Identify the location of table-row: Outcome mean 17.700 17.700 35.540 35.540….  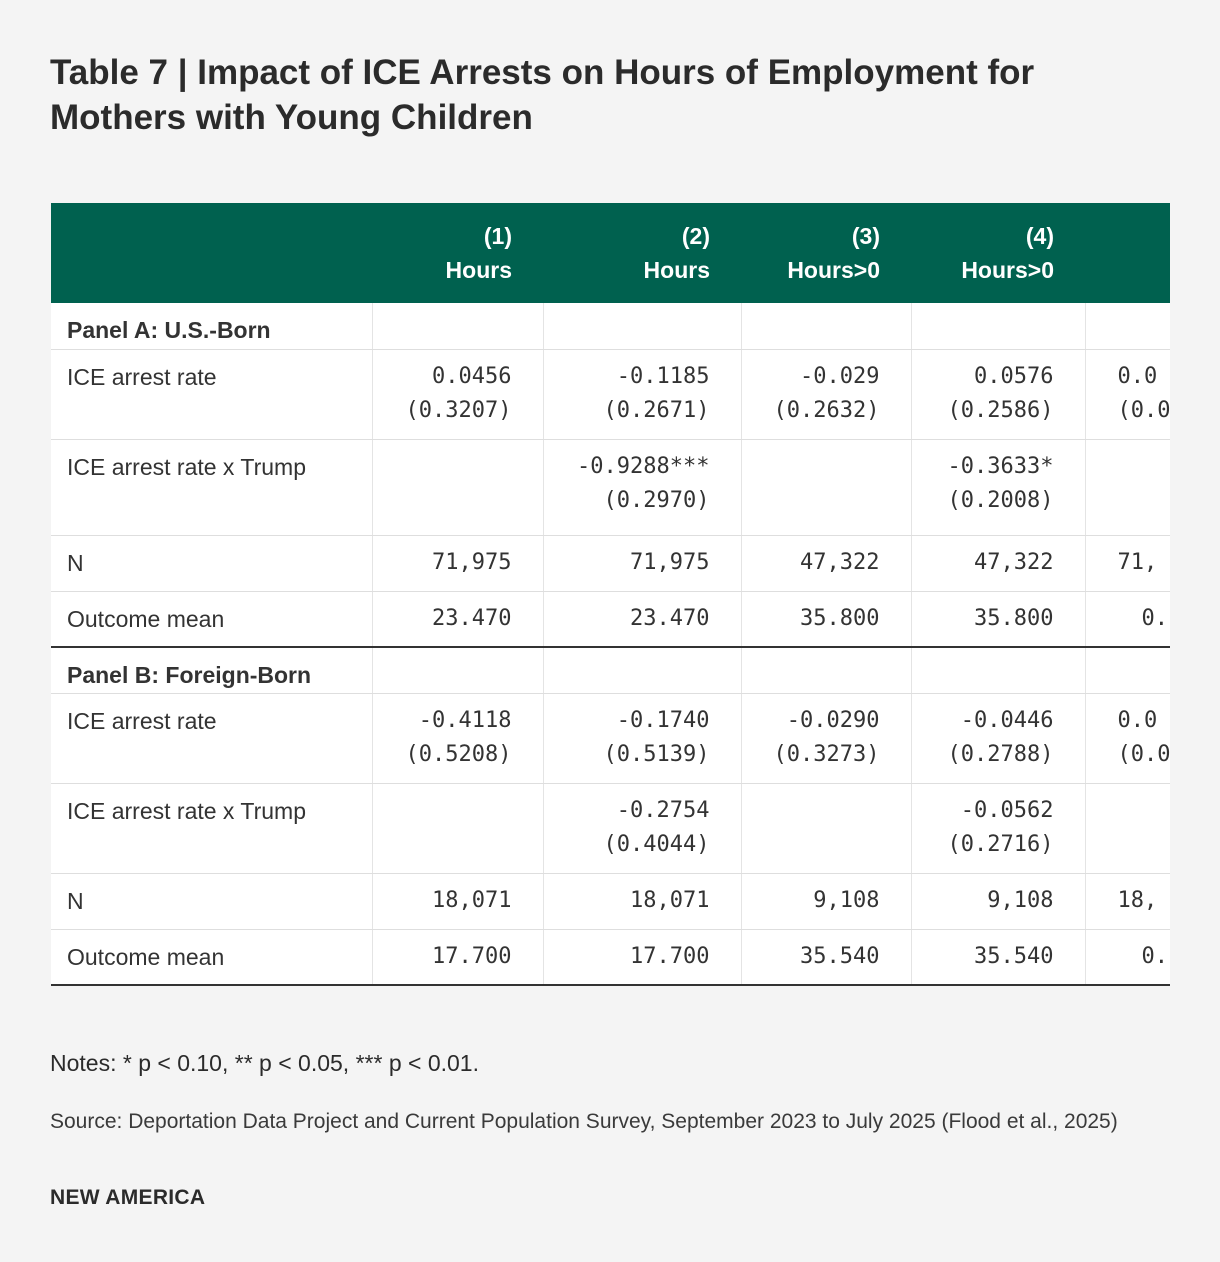
(610, 957).